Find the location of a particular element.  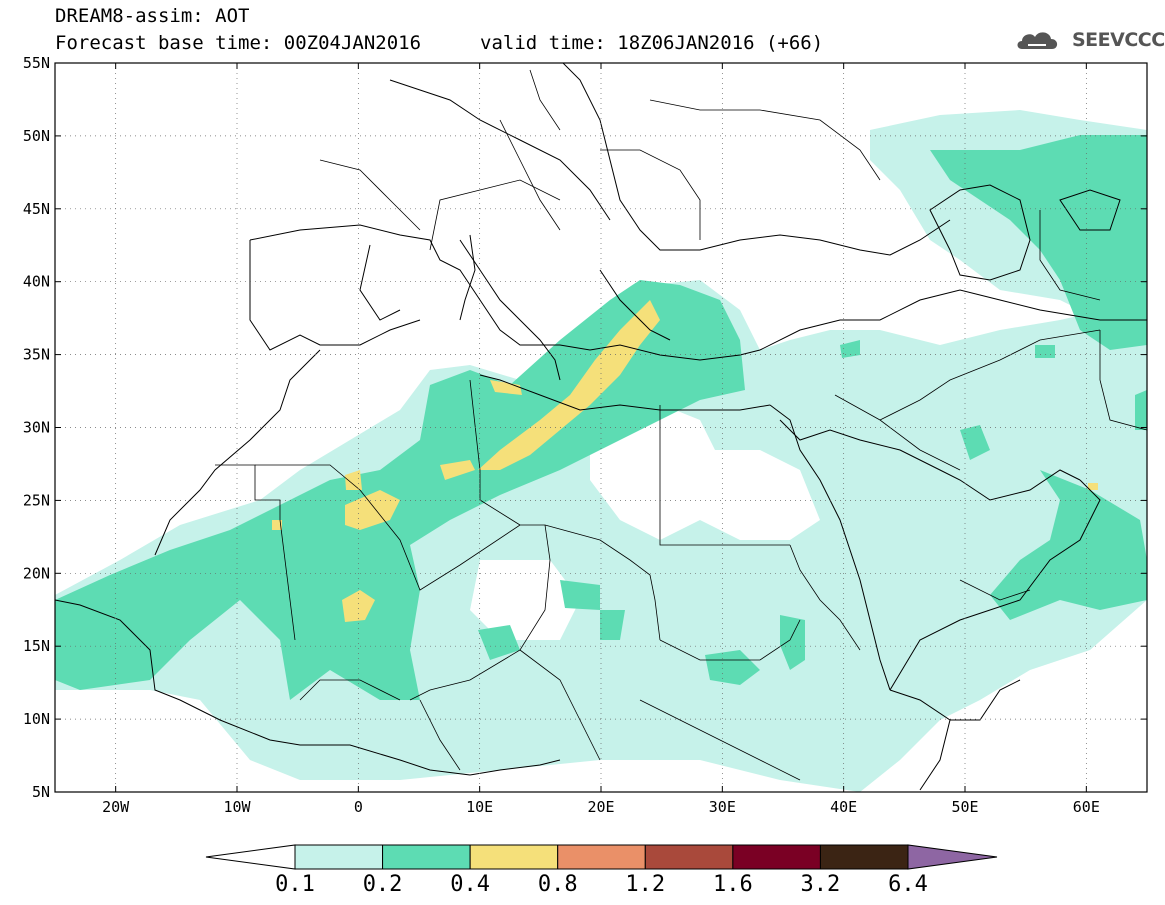

valid-time: valid time: 18Z06JAN2016 (+66) is located at coordinates (652, 43).